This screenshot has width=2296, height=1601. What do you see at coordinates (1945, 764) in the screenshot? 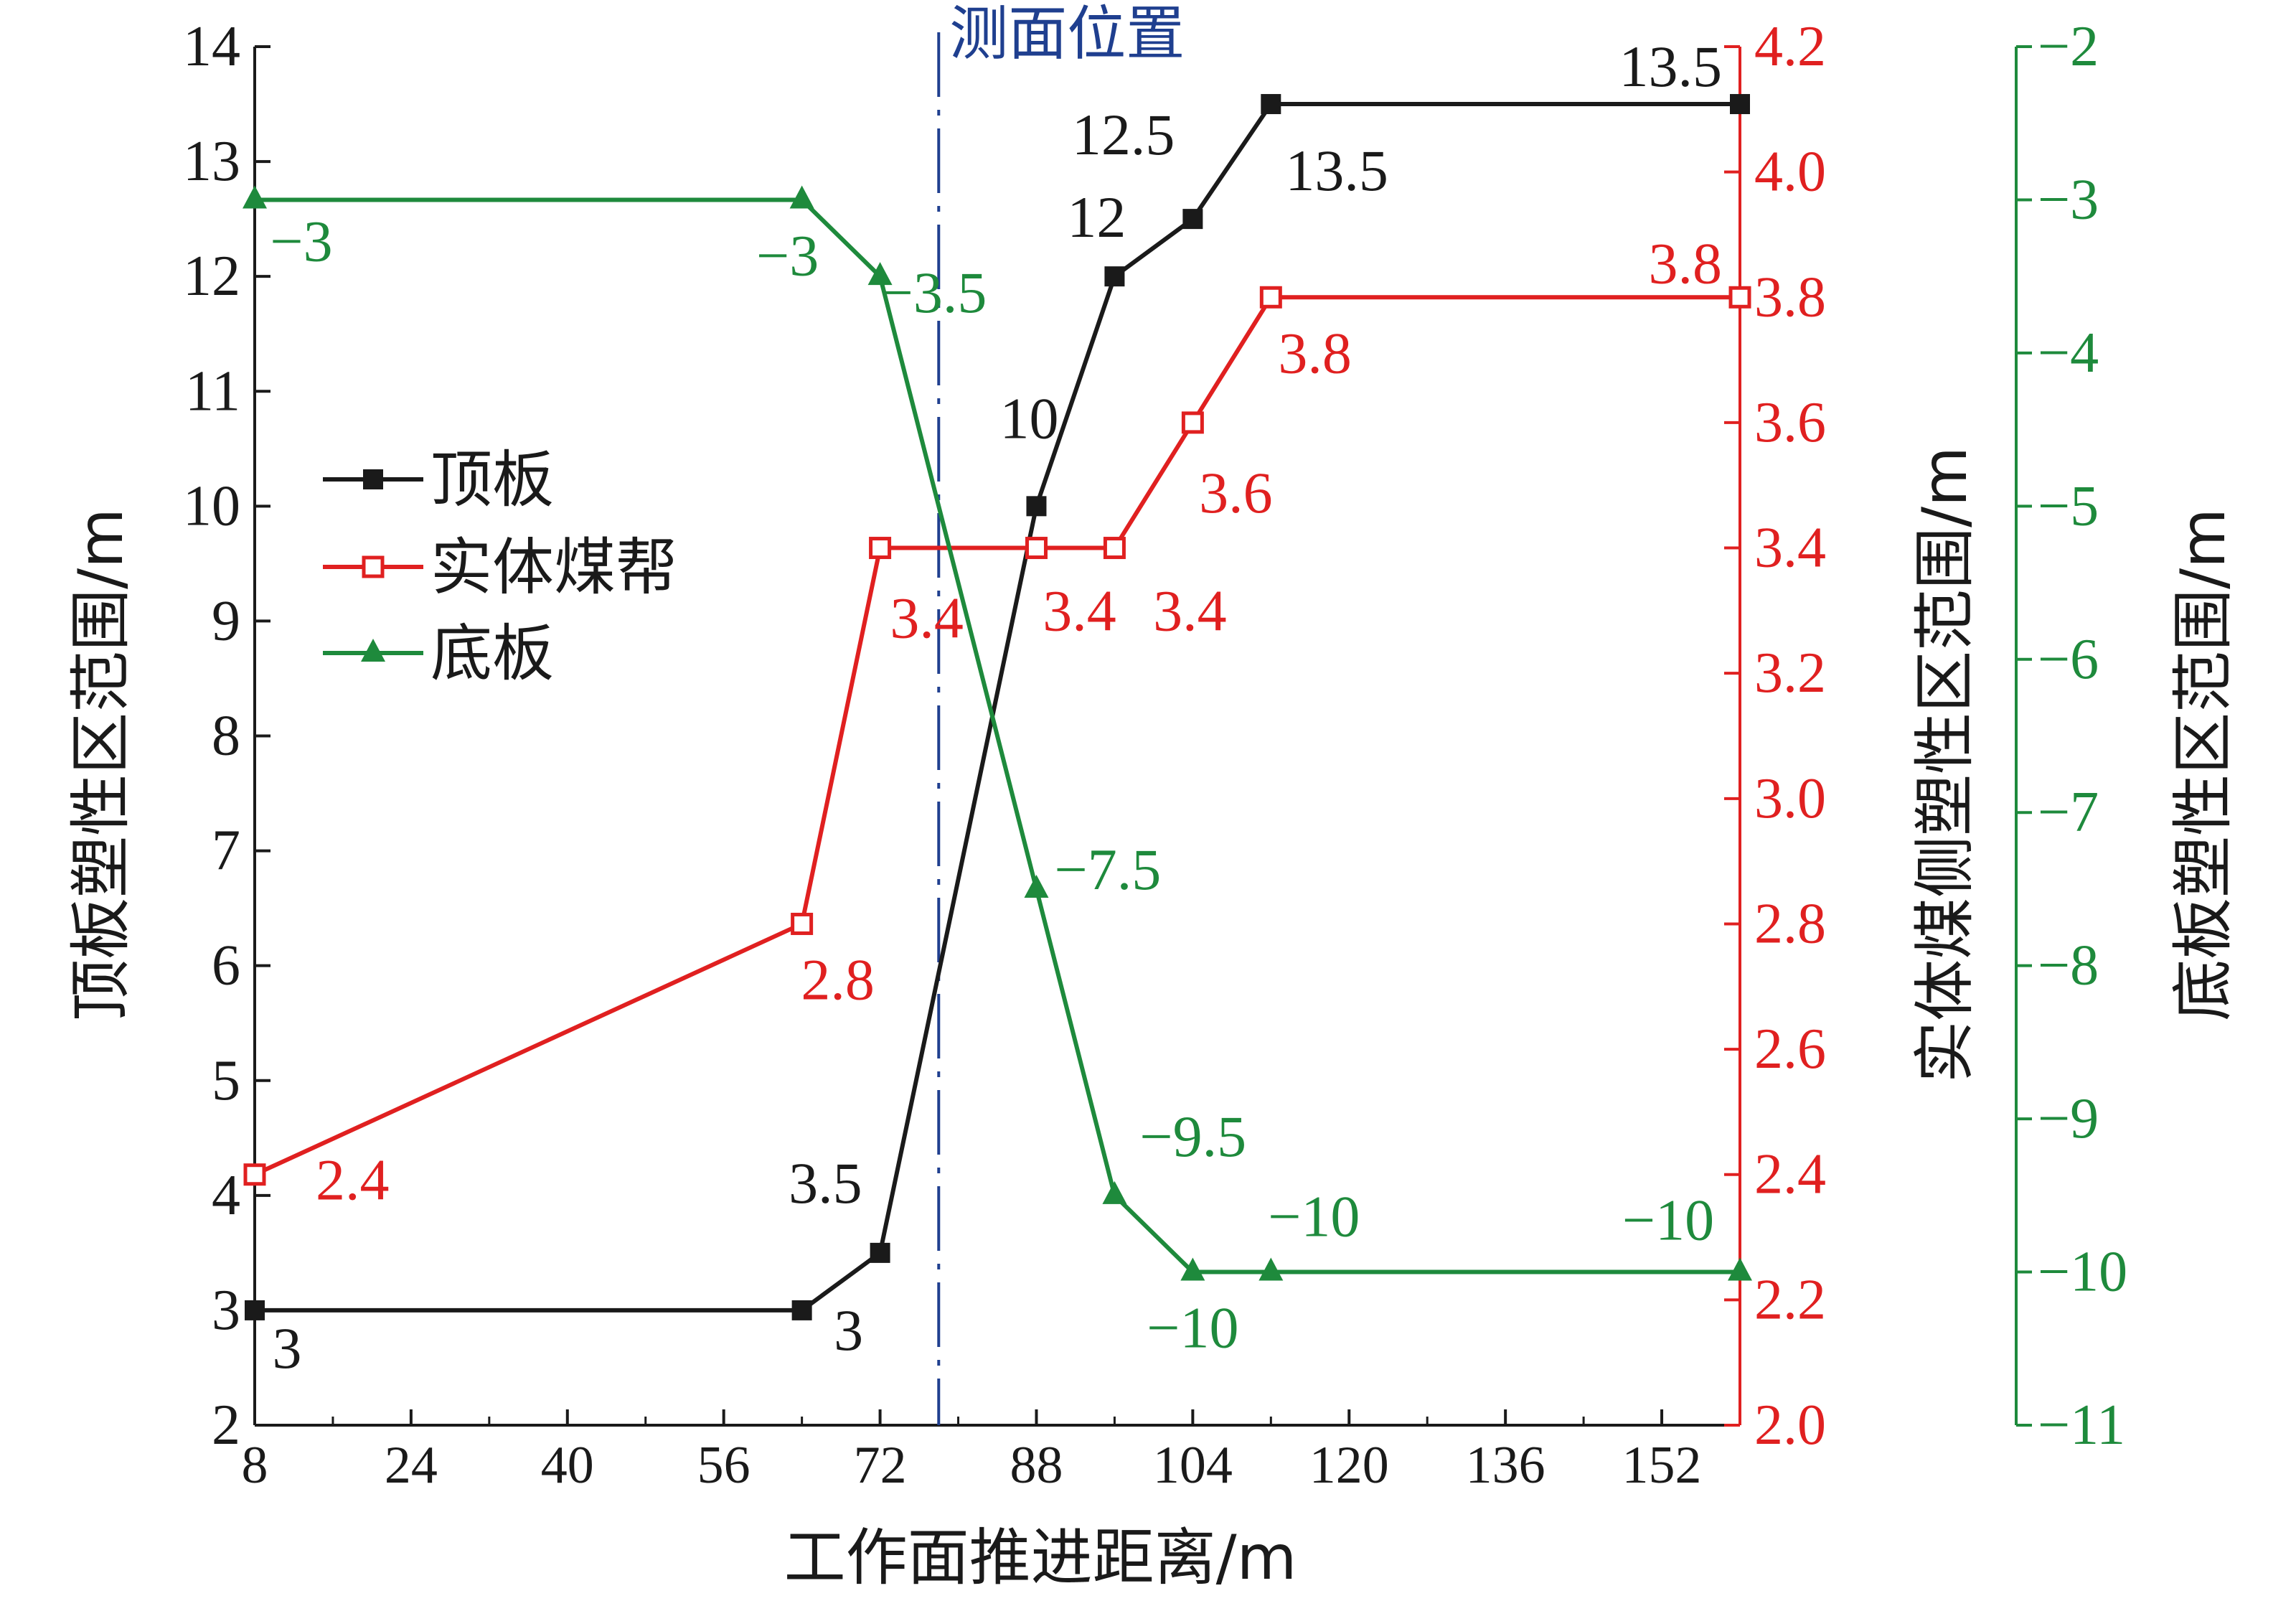
I see `right1-axis-title: 实体煤侧塑性区范围/m` at bounding box center [1945, 764].